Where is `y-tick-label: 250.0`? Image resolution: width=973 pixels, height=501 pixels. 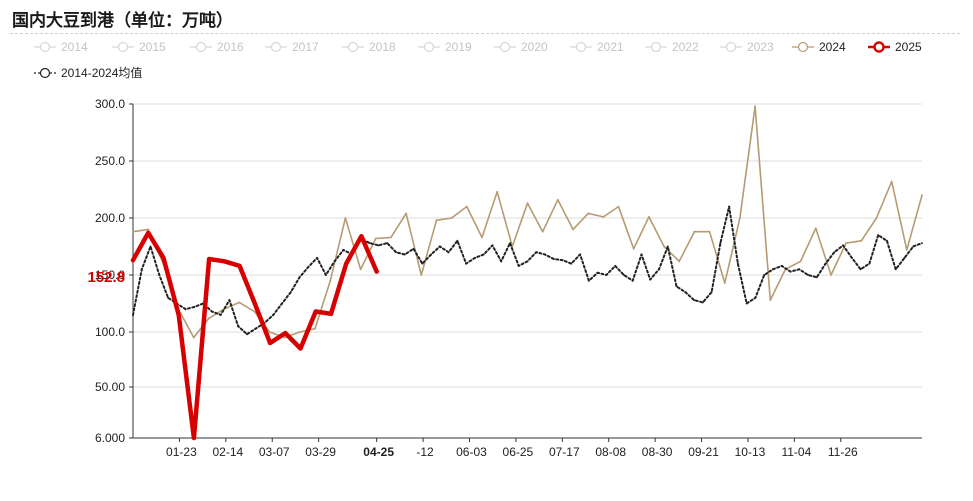 y-tick-label: 250.0 is located at coordinates (110, 161).